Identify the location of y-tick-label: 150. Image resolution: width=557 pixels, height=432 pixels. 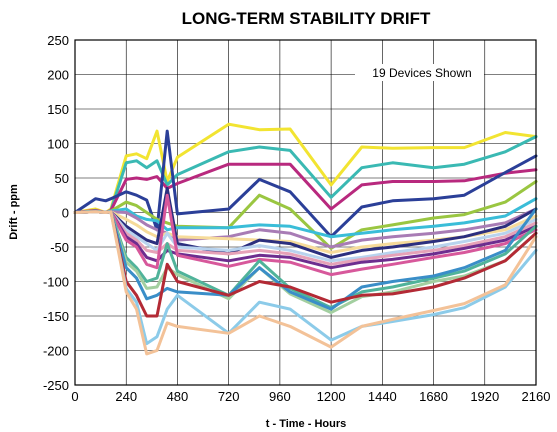
(58, 109).